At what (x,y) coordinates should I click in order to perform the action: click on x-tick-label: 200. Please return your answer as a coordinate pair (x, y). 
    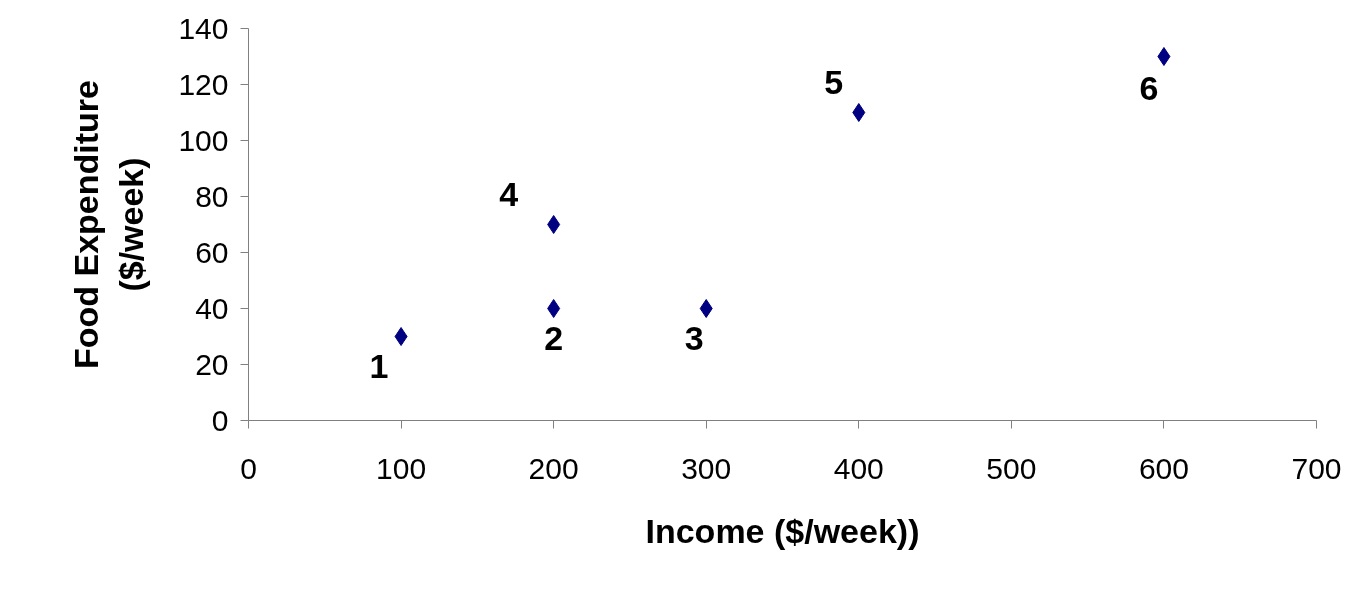
    Looking at the image, I should click on (553, 468).